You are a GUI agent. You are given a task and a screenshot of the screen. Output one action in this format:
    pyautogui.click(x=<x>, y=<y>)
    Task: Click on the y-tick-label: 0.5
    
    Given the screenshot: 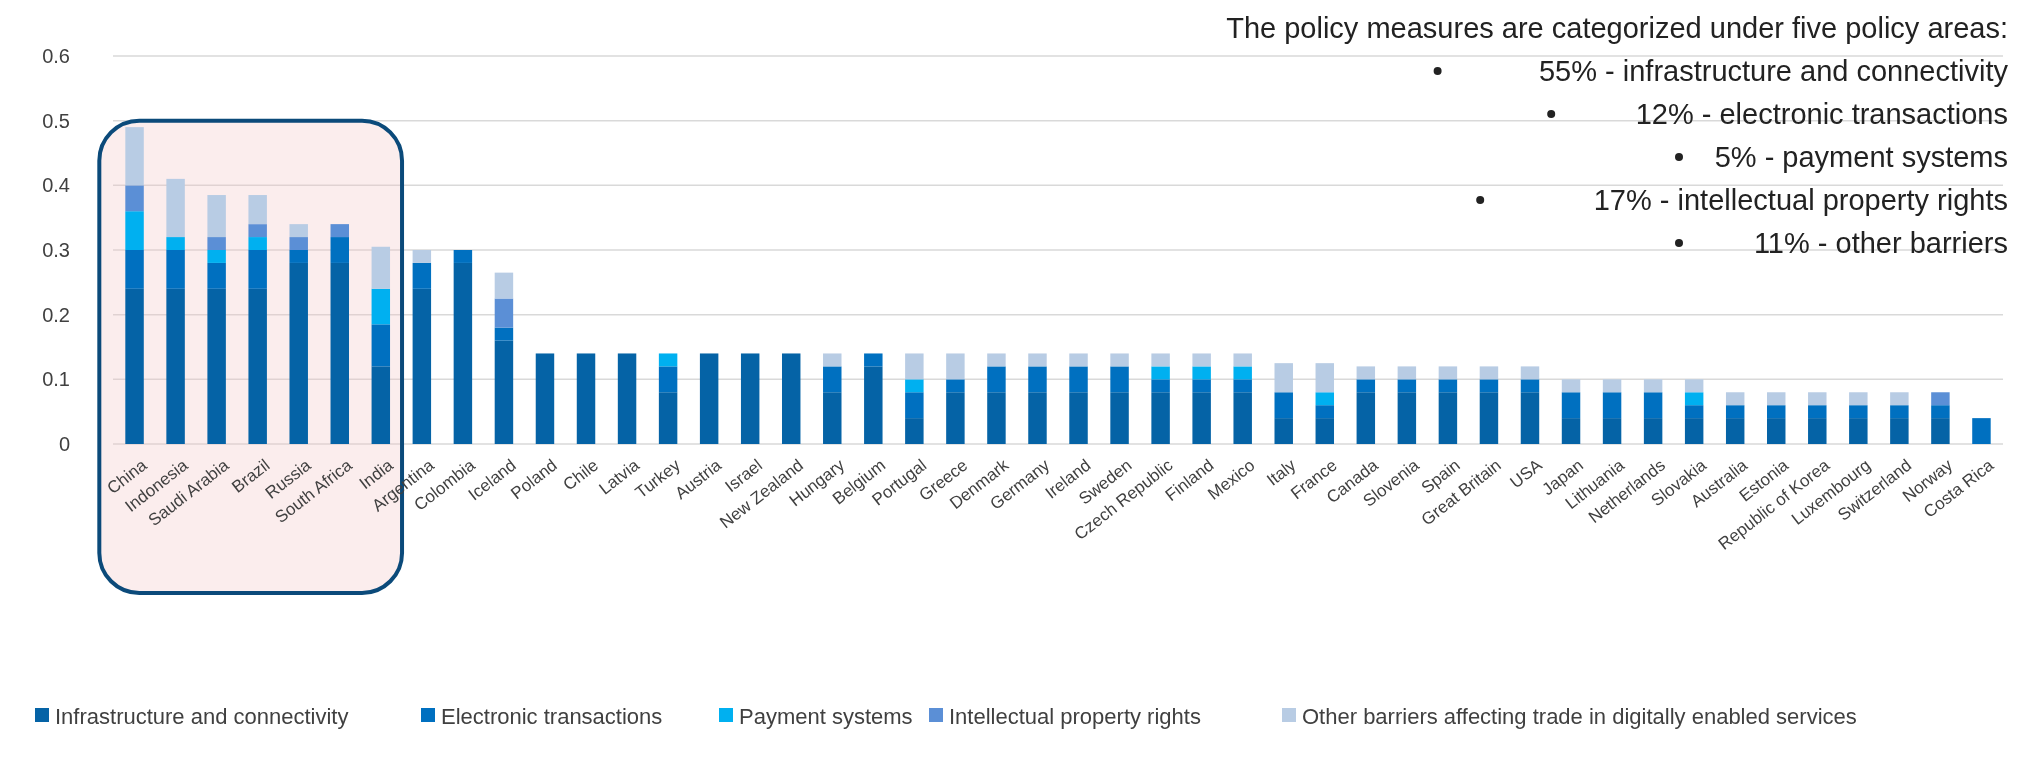 What is the action you would take?
    pyautogui.click(x=56, y=120)
    